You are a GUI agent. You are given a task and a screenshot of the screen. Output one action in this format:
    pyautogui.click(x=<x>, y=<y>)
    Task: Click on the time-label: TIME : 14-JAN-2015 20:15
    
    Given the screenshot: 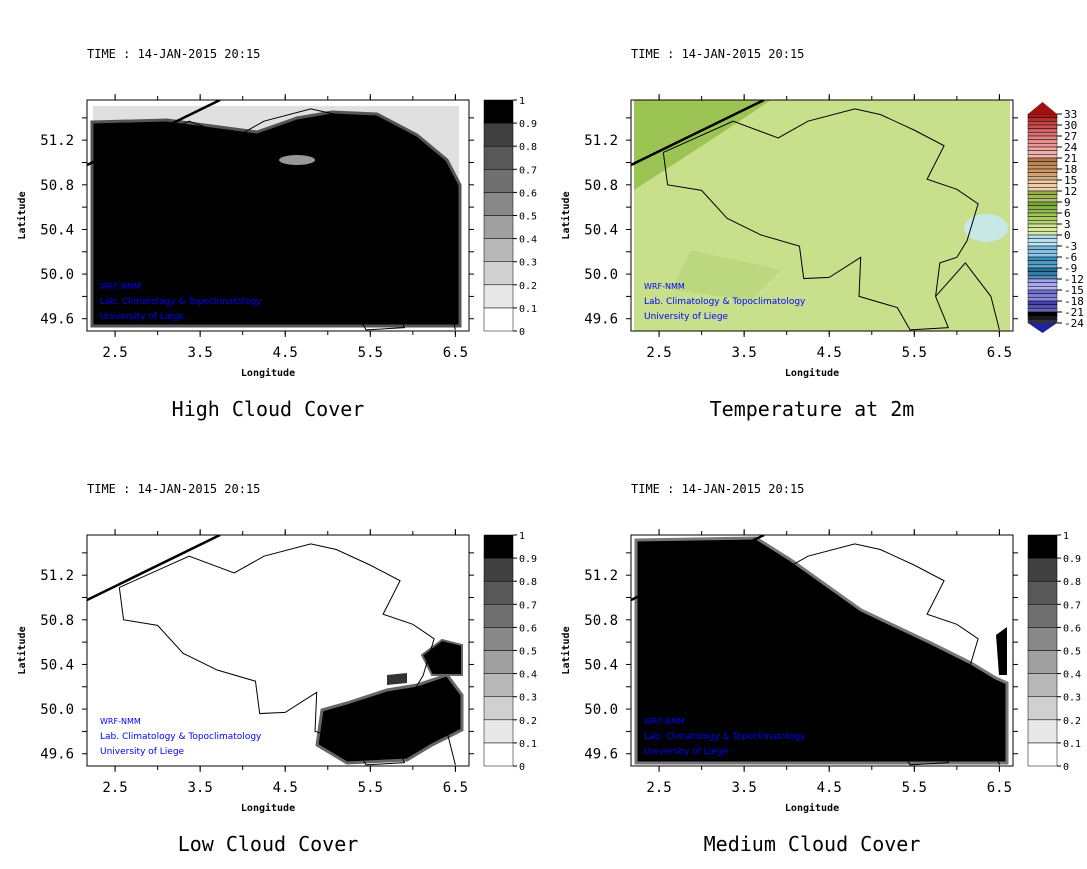 What is the action you would take?
    pyautogui.click(x=173, y=54)
    